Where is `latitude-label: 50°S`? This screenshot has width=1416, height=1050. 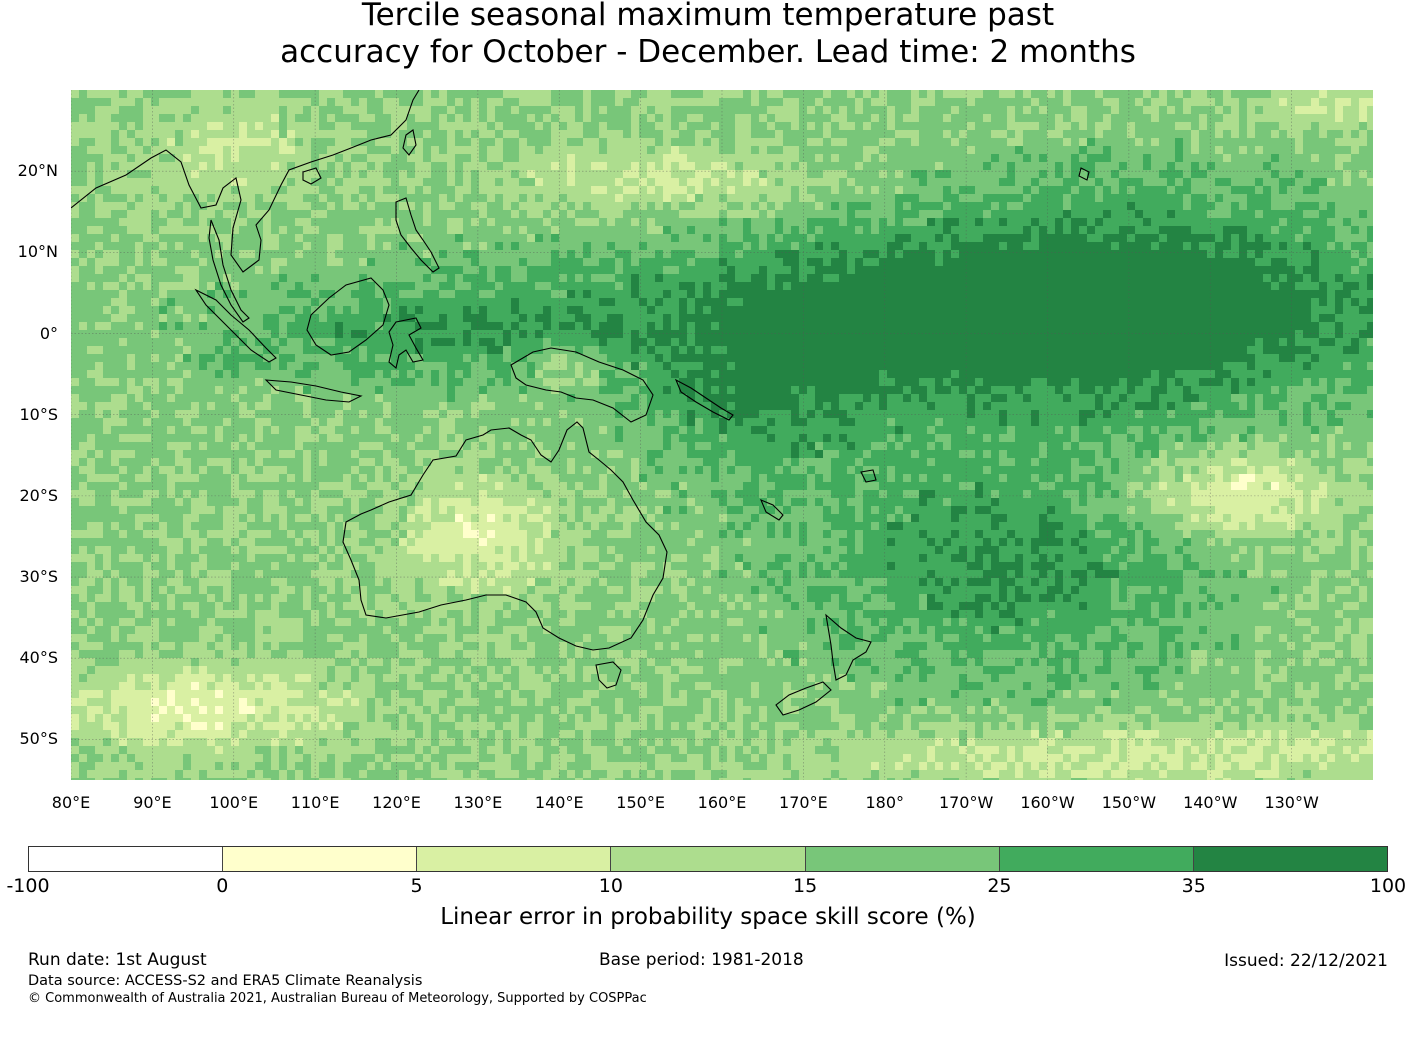
latitude-label: 50°S is located at coordinates (38, 739).